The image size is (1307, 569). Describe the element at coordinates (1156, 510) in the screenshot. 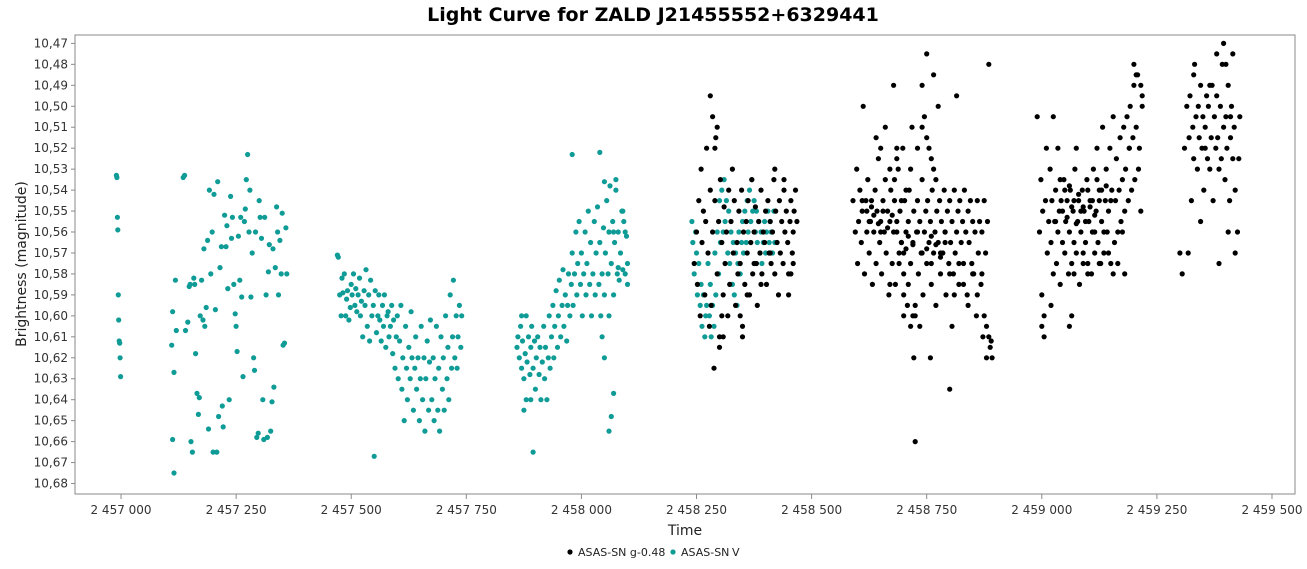

I see `x-tick-label: 2 459 250` at that location.